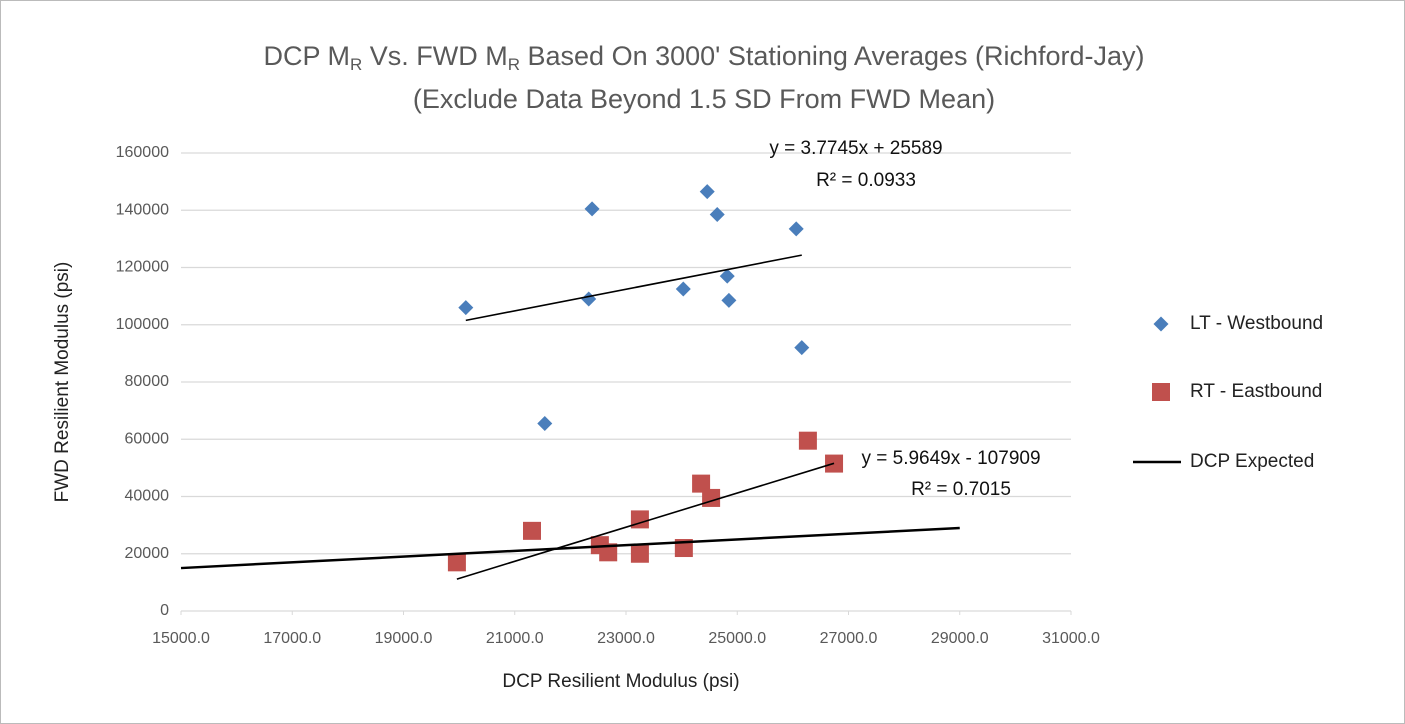 This screenshot has width=1405, height=724. Describe the element at coordinates (434, 56) in the screenshot. I see `title-part: Vs. FWD M` at that location.